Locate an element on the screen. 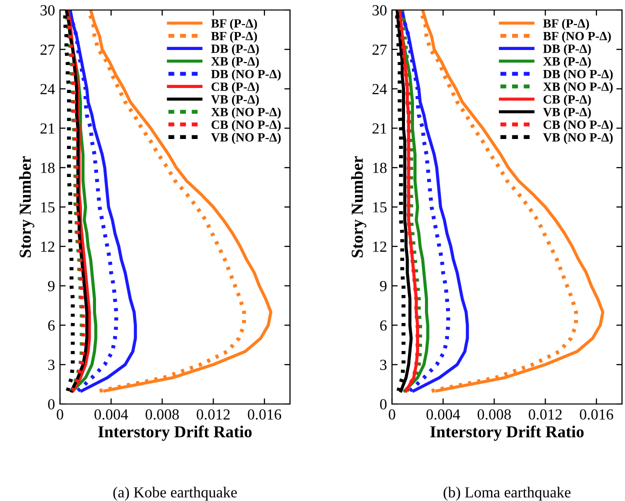 The height and width of the screenshot is (501, 625). text: (a) Kobe earthquake is located at coordinates (175, 493).